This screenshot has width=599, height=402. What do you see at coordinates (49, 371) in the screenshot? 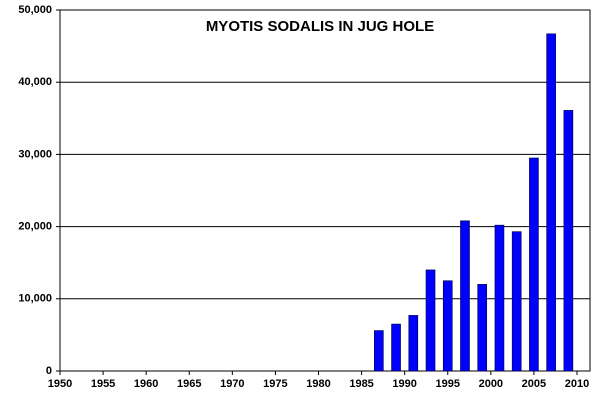
I see `y-tick-label: 0` at bounding box center [49, 371].